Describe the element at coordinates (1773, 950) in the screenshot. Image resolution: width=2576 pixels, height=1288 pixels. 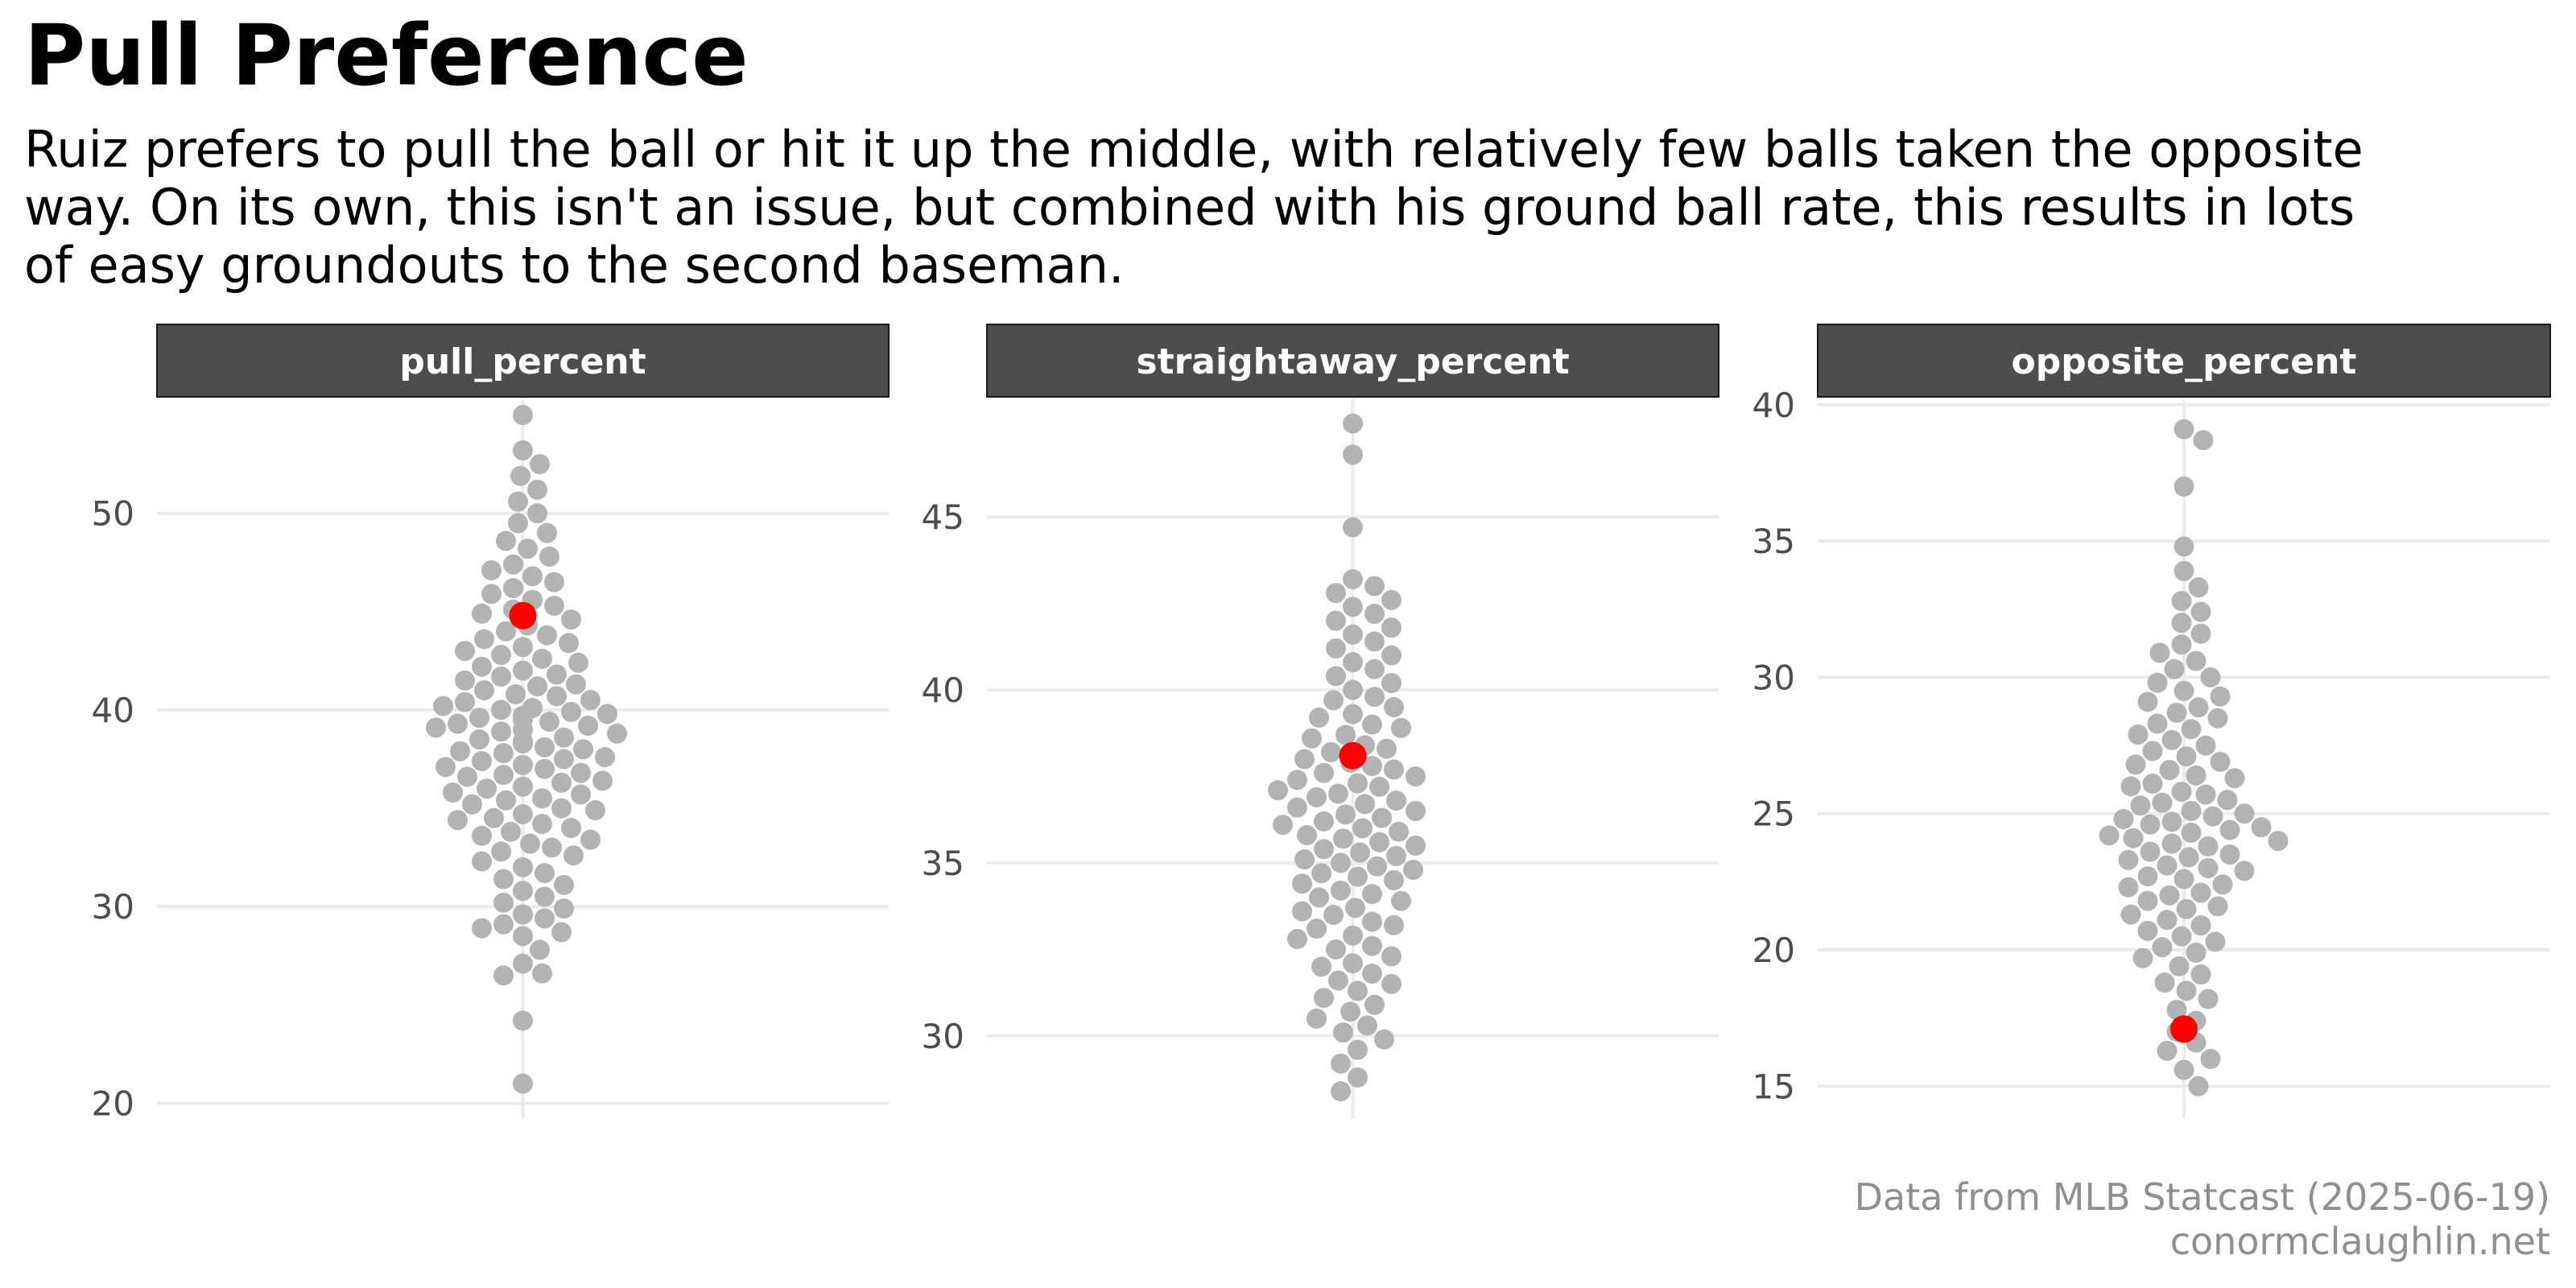
I see `y-tick-label: 20` at that location.